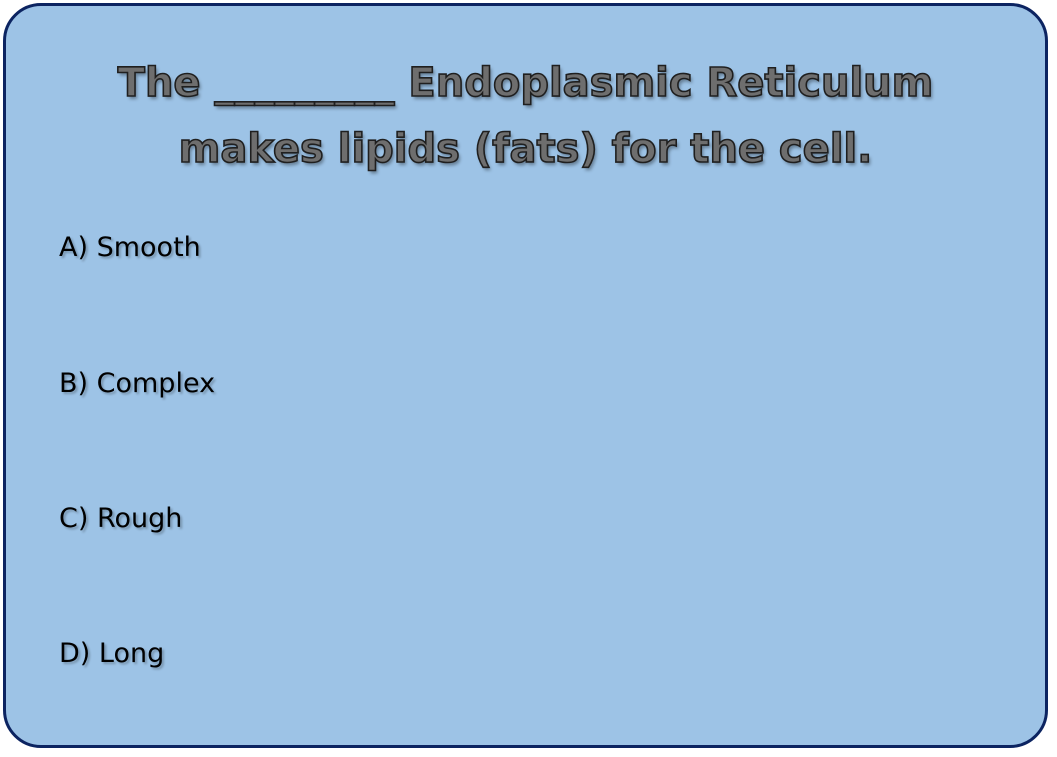 This screenshot has width=1057, height=757. Describe the element at coordinates (130, 247) in the screenshot. I see `option-a: A) Smooth` at that location.